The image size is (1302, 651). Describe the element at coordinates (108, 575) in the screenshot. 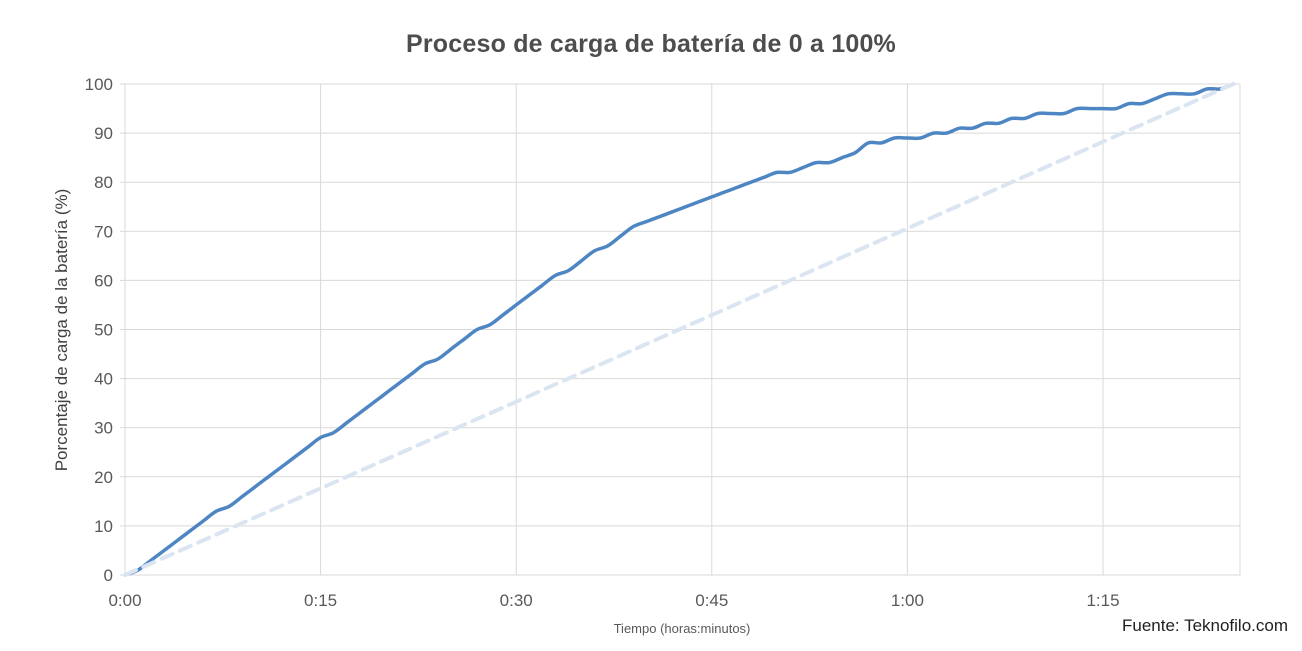

I see `y-tick-label: 0` at that location.